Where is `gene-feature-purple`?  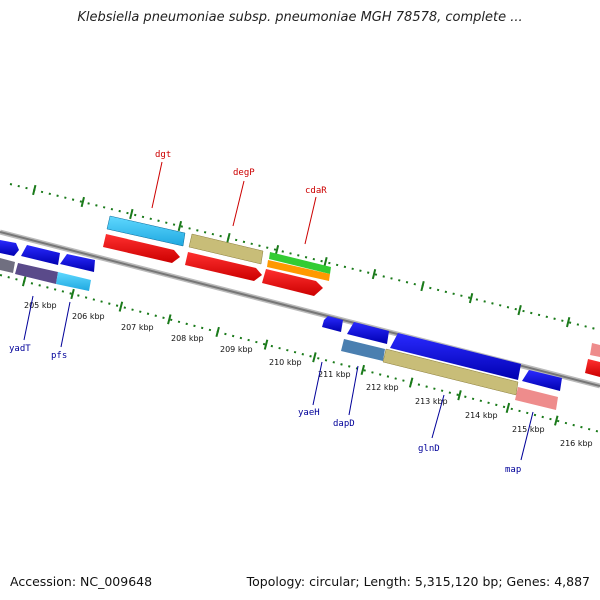
gene-feature-purple is located at coordinates (36, 273).